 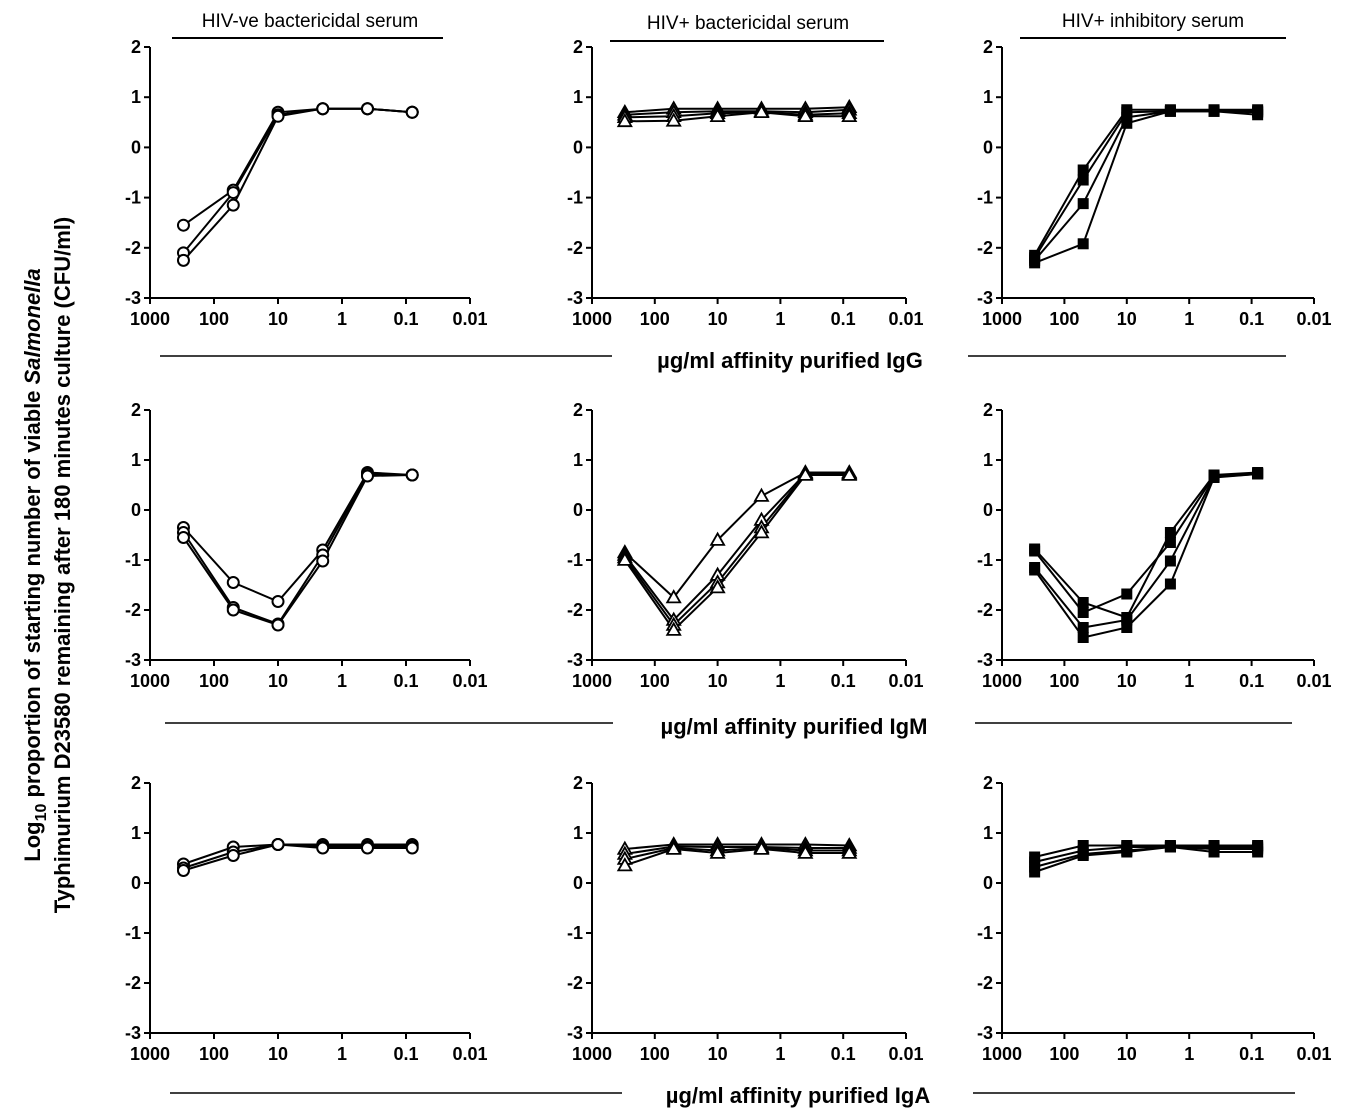 I want to click on row-xlabel-1: µg/ml affinity purified IgM, so click(x=794, y=726).